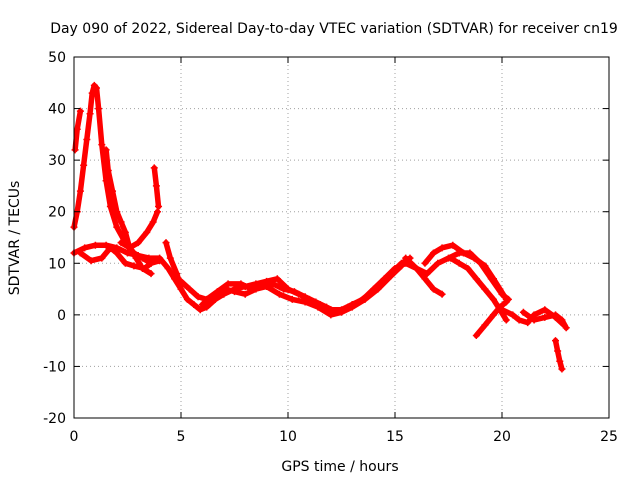 The width and height of the screenshot is (640, 480). I want to click on y-tick-label: -20, so click(54, 419).